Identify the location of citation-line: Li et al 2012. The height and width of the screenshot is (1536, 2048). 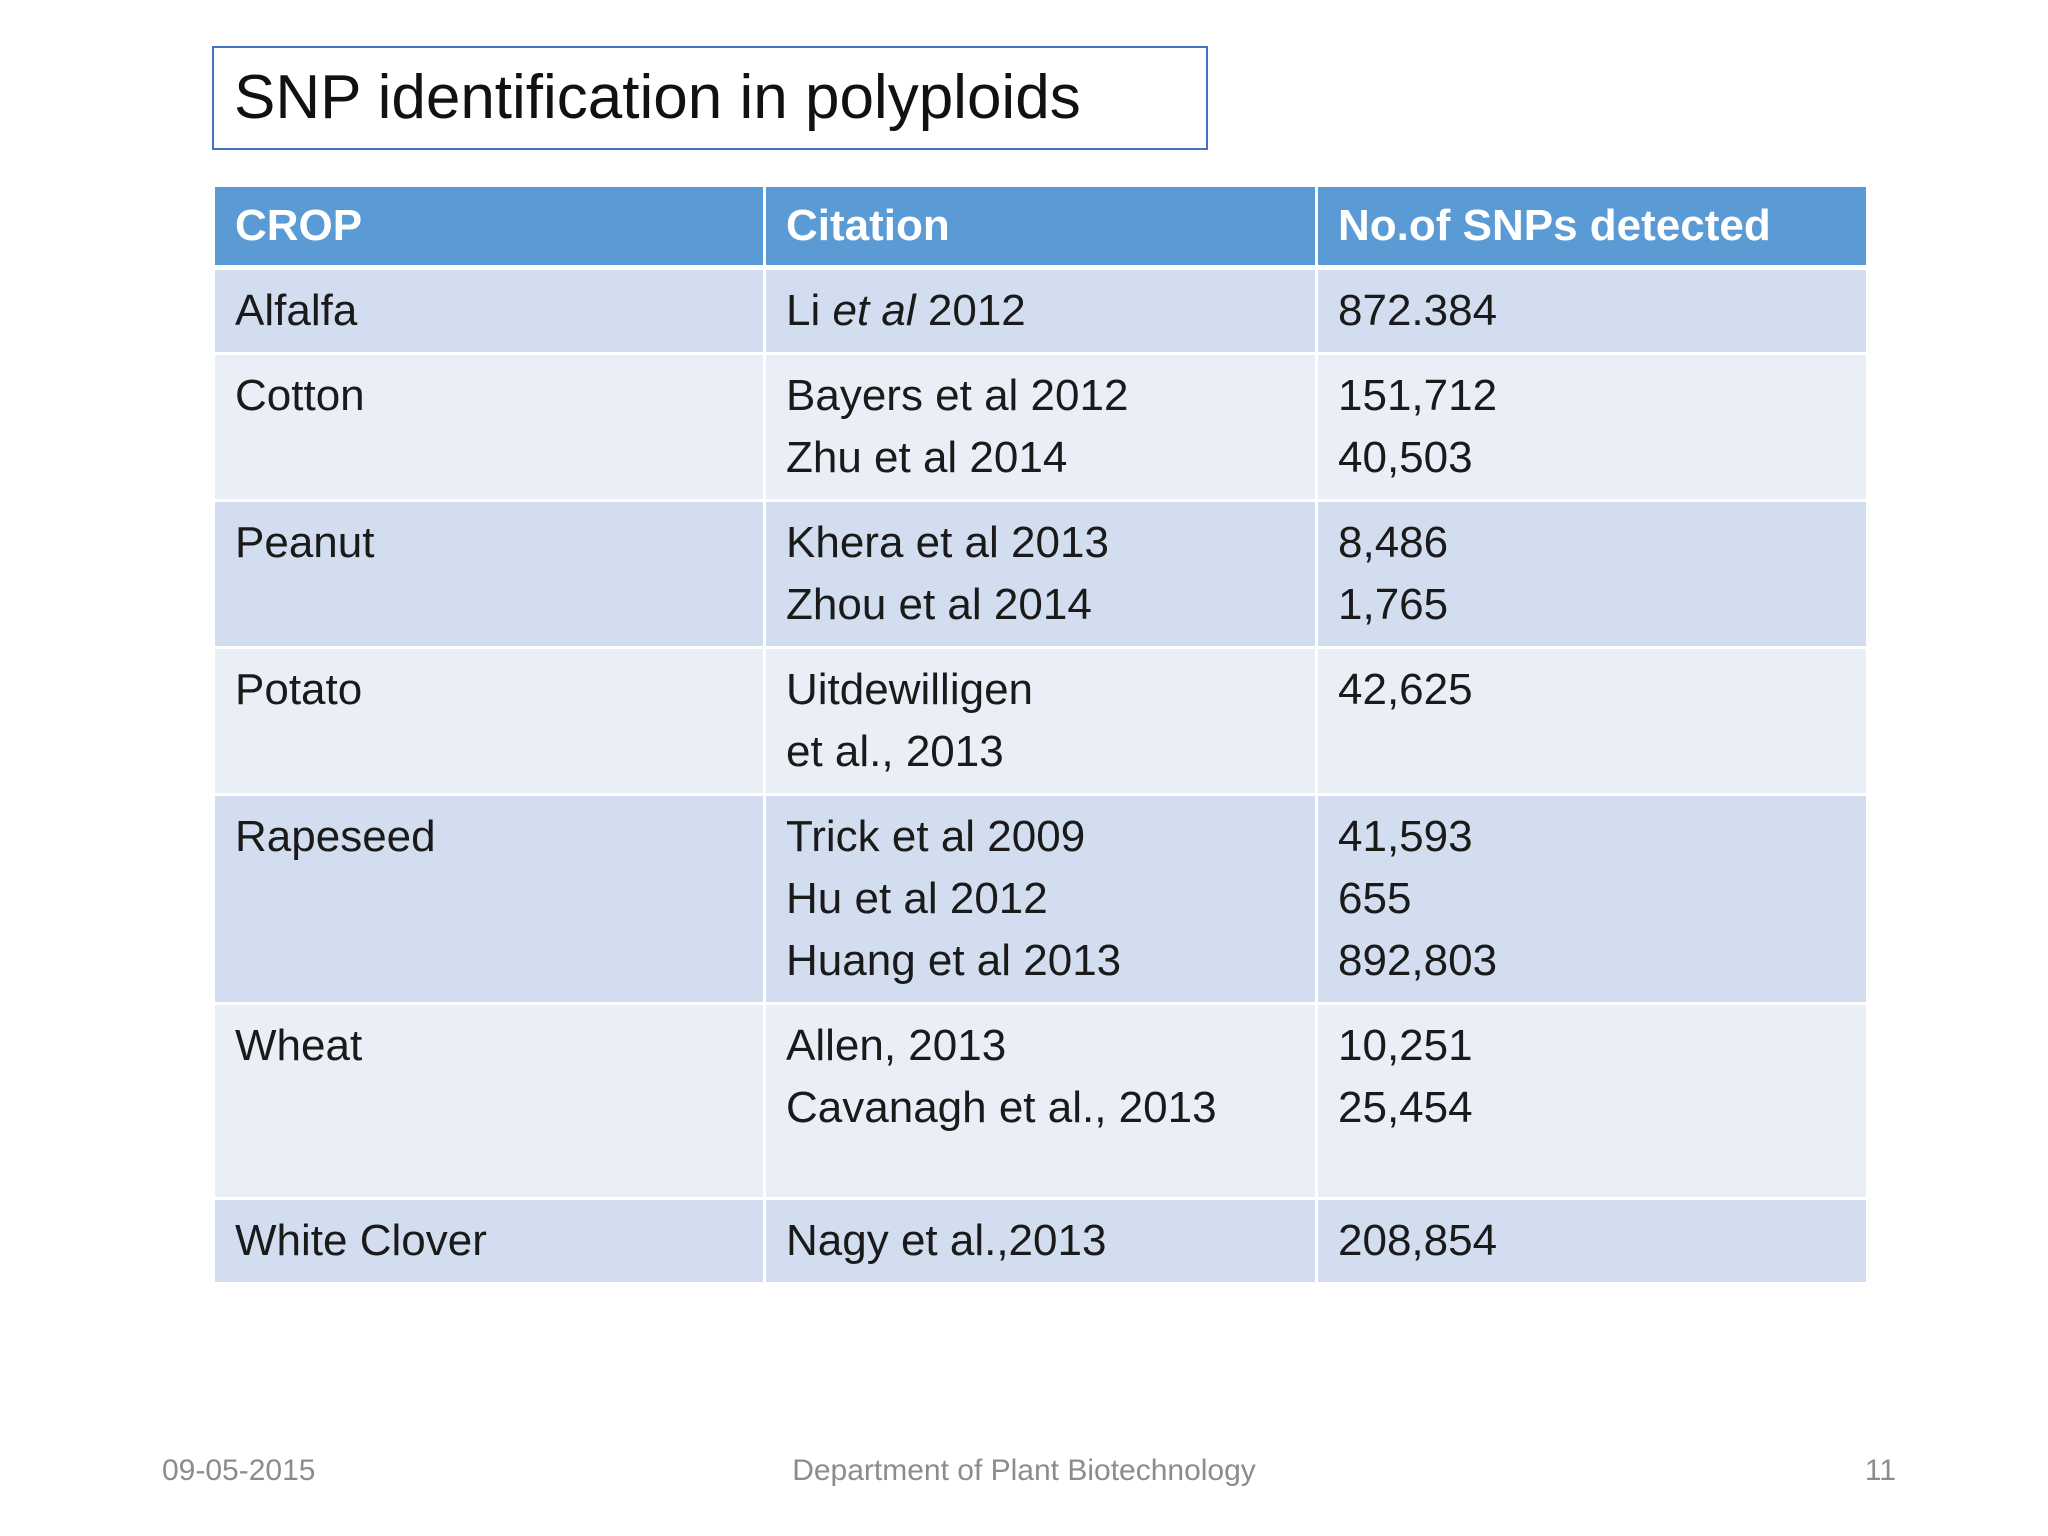
(1050, 311).